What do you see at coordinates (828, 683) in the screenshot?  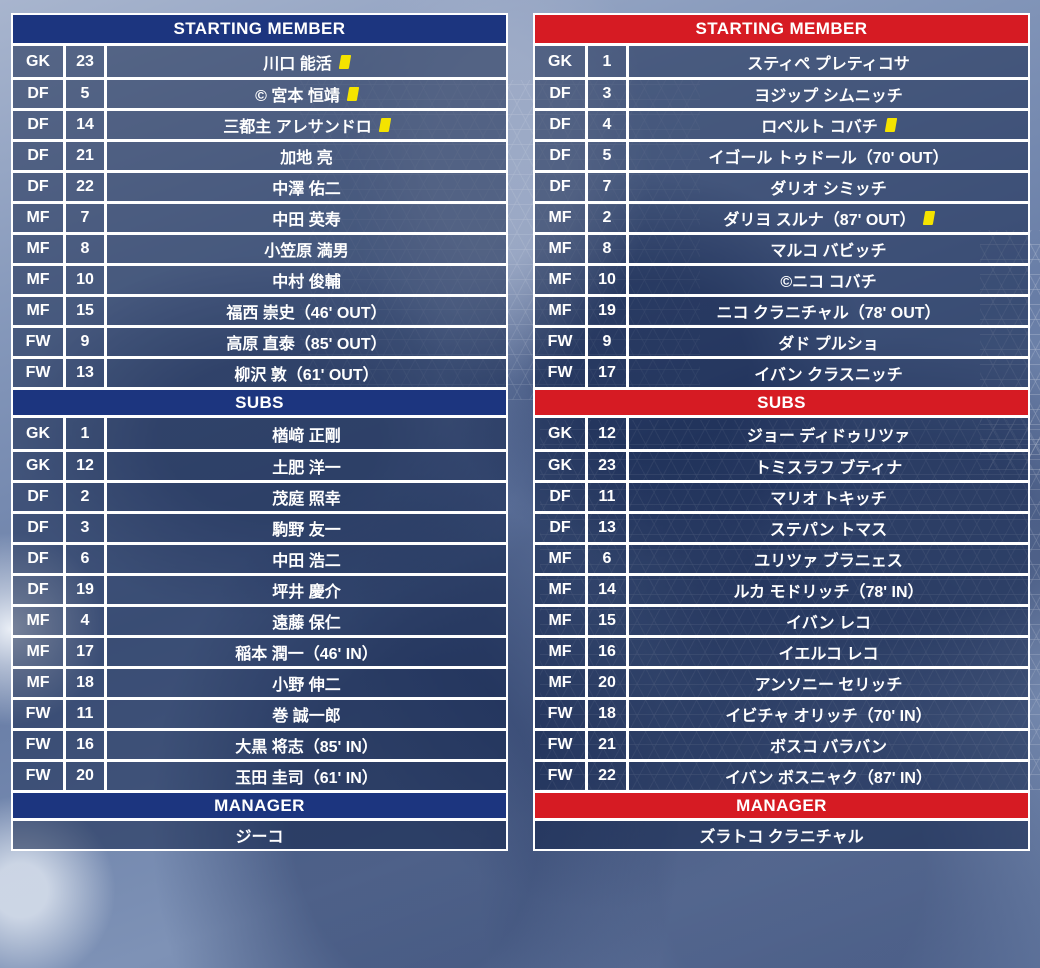 I see `player-name: アンソニー セリッチ` at bounding box center [828, 683].